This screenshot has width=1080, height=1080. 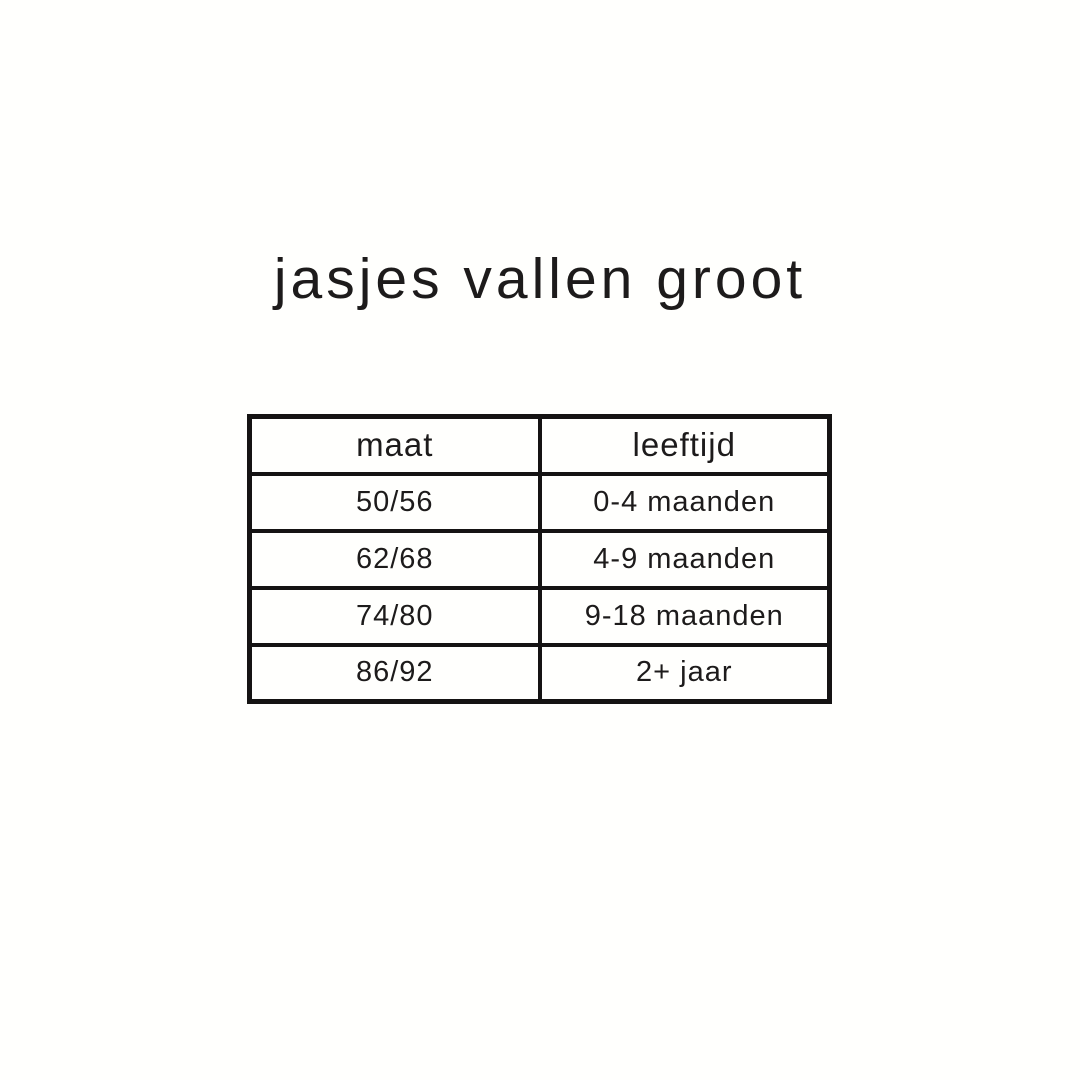 I want to click on table-row: 86/92 2+ jaar, so click(x=539, y=673).